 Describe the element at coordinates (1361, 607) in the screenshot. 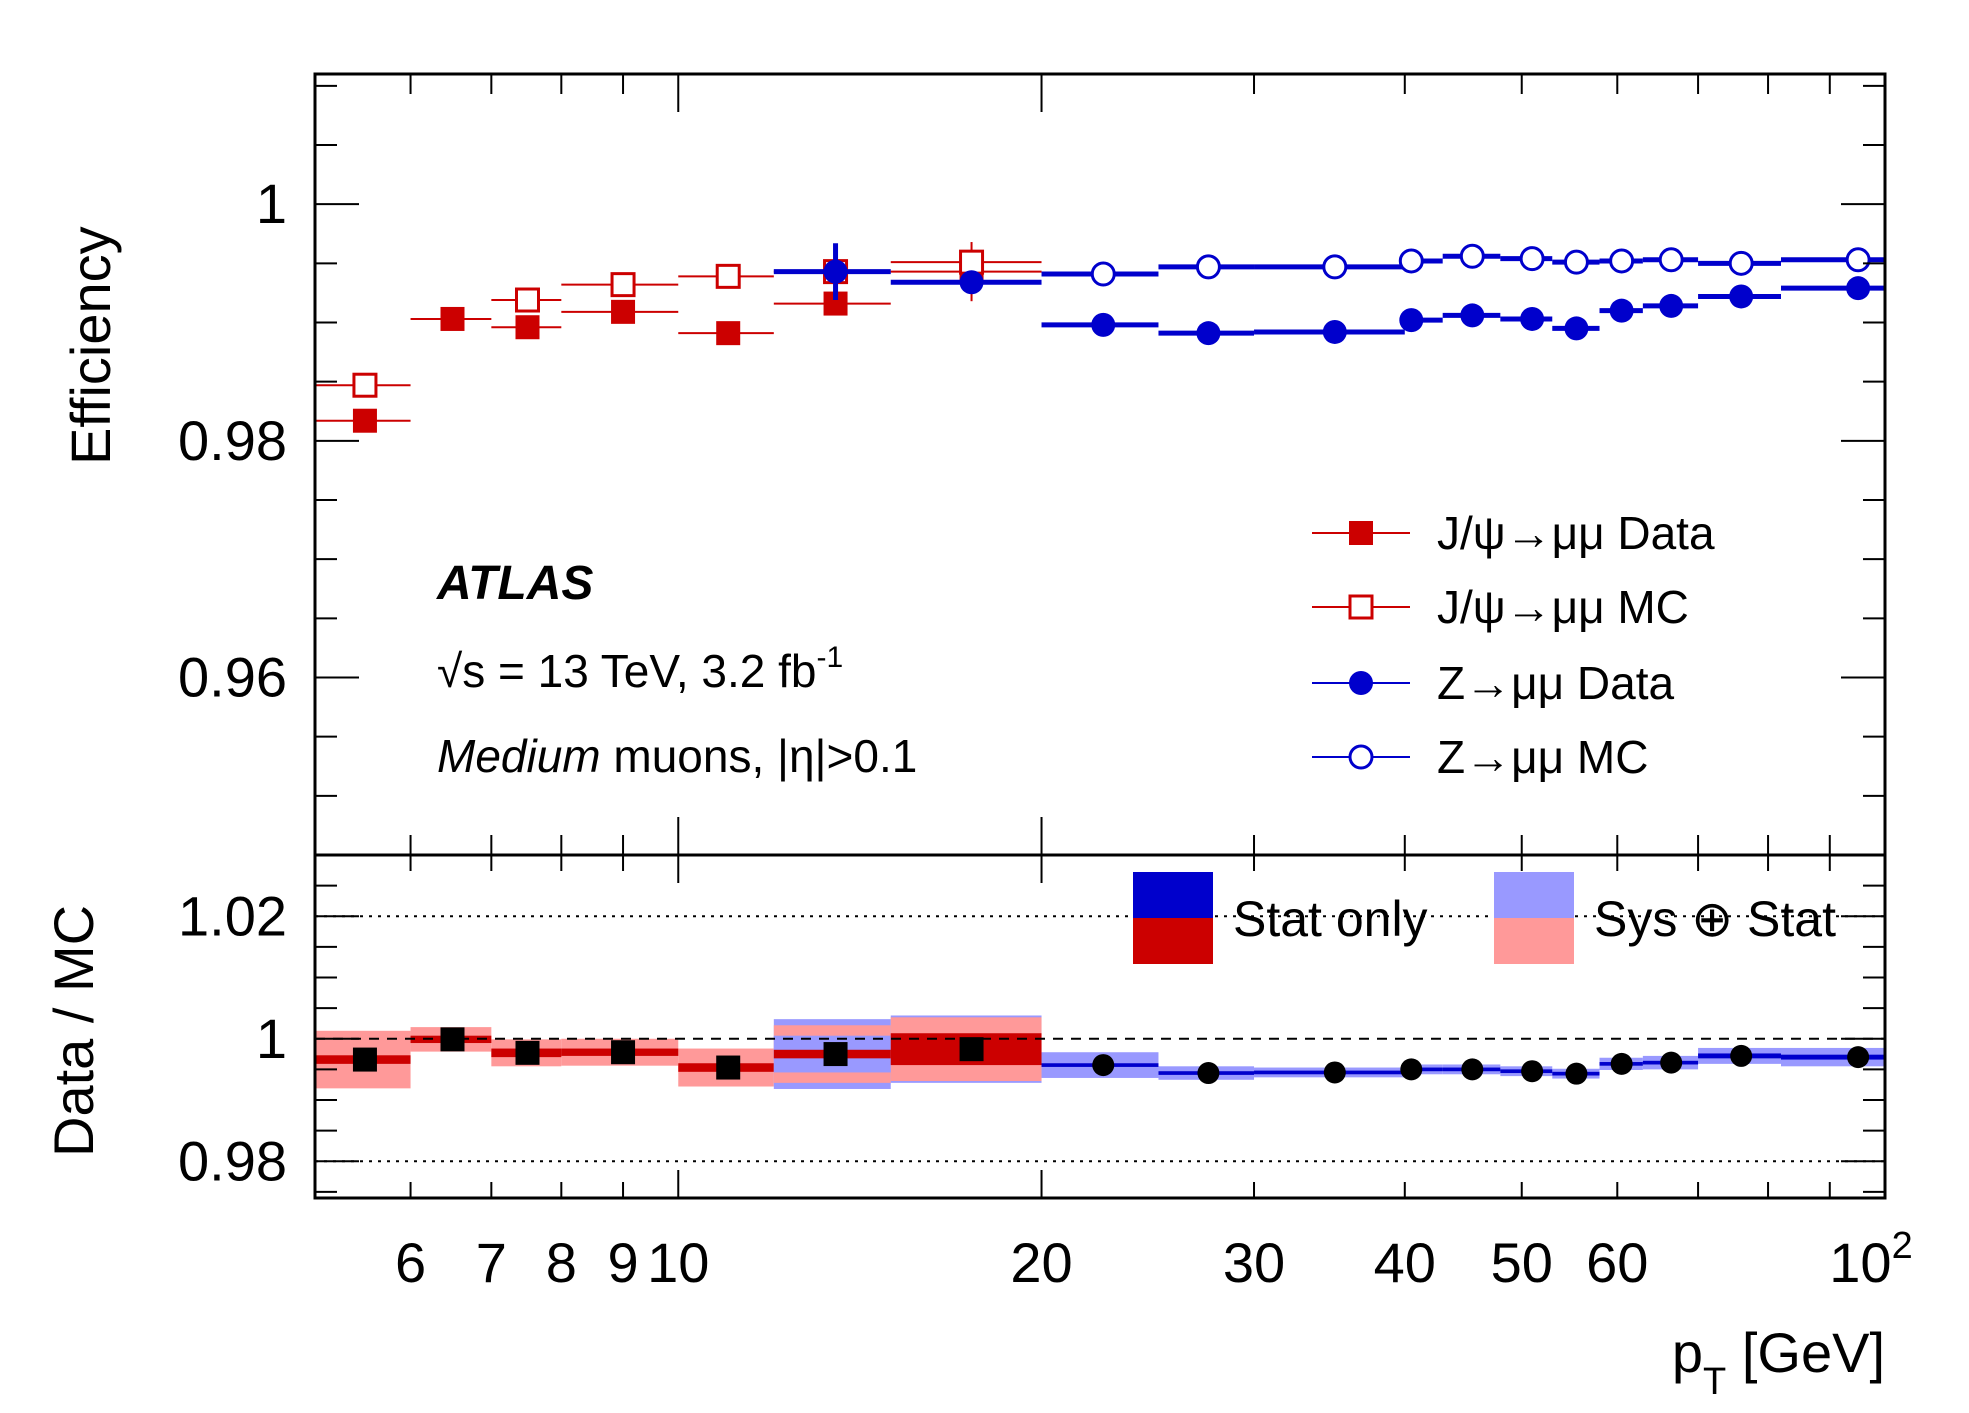

I see `legend-marker-jpsi-mc` at that location.